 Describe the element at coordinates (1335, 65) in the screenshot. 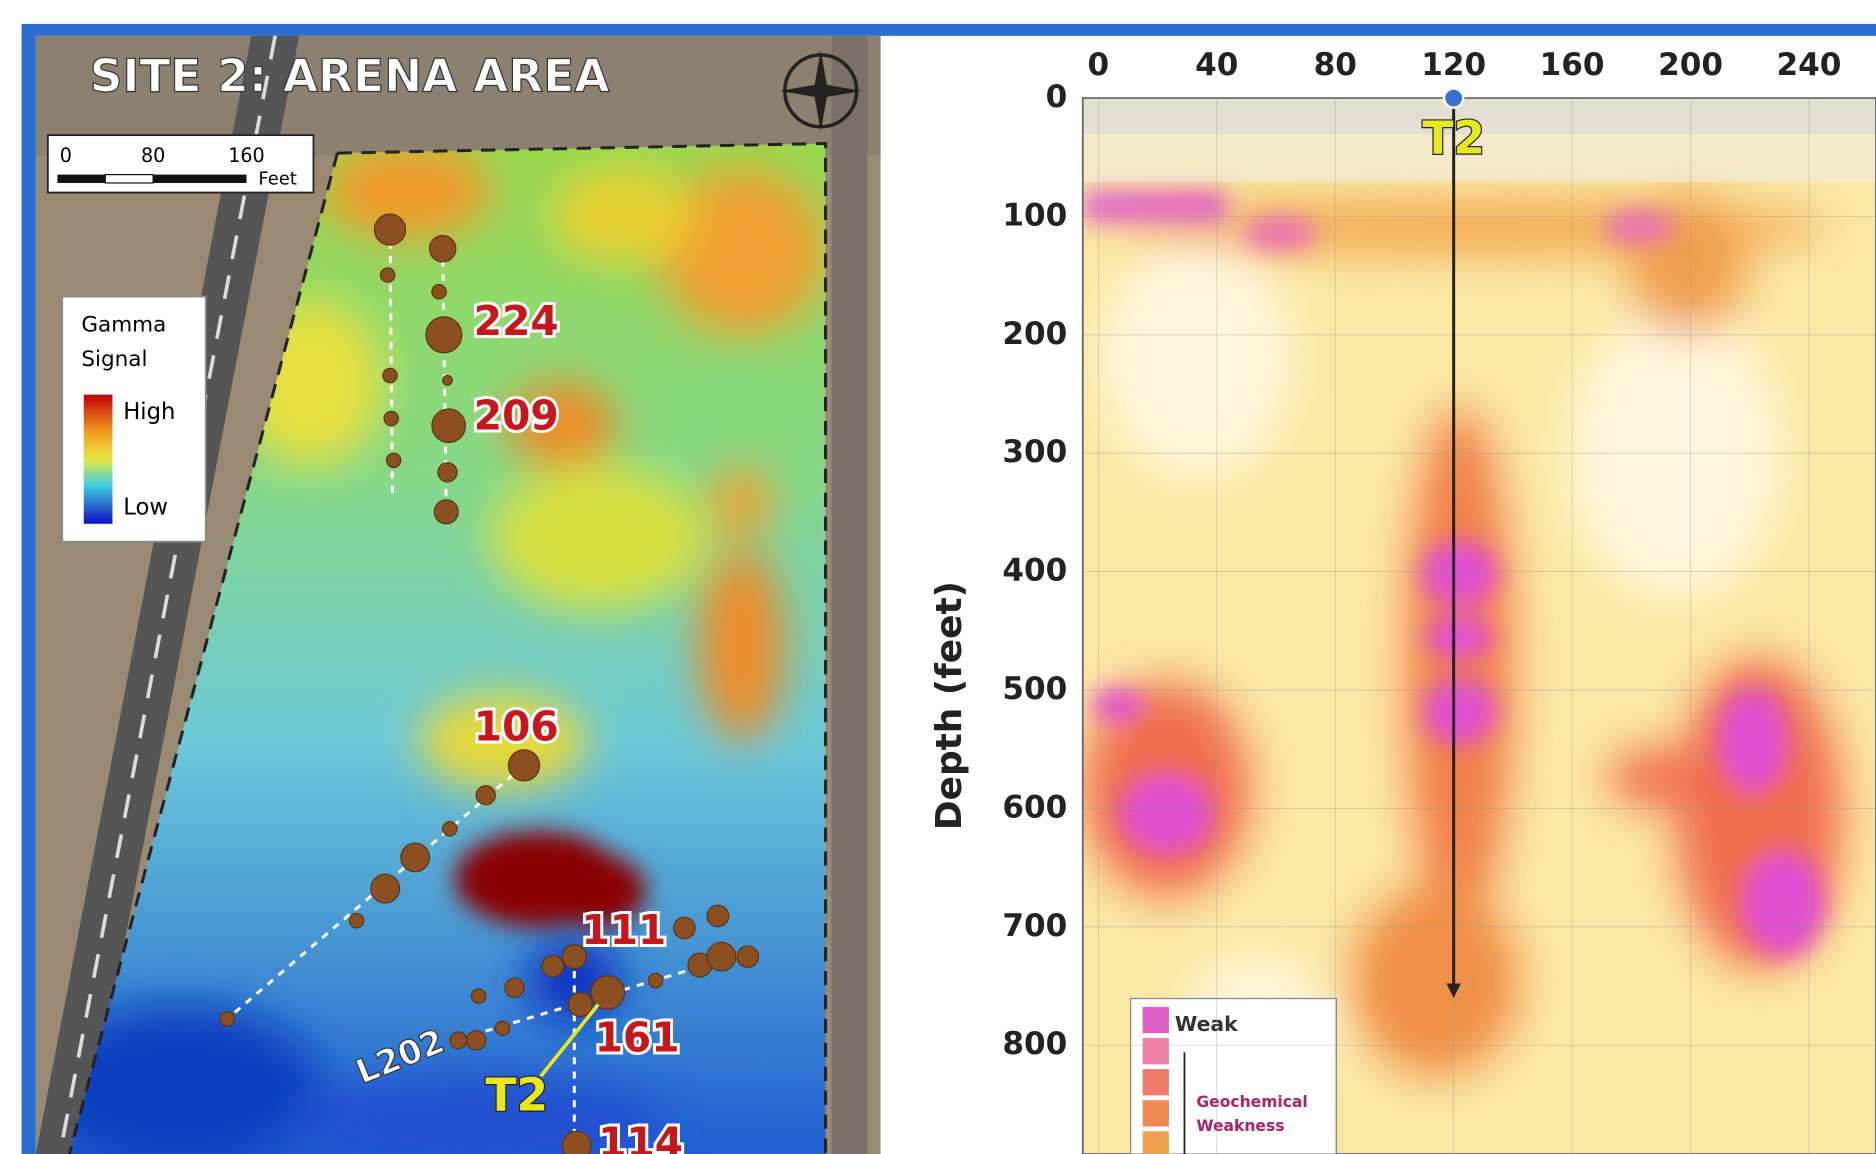

I see `x-tick-label: 80` at that location.